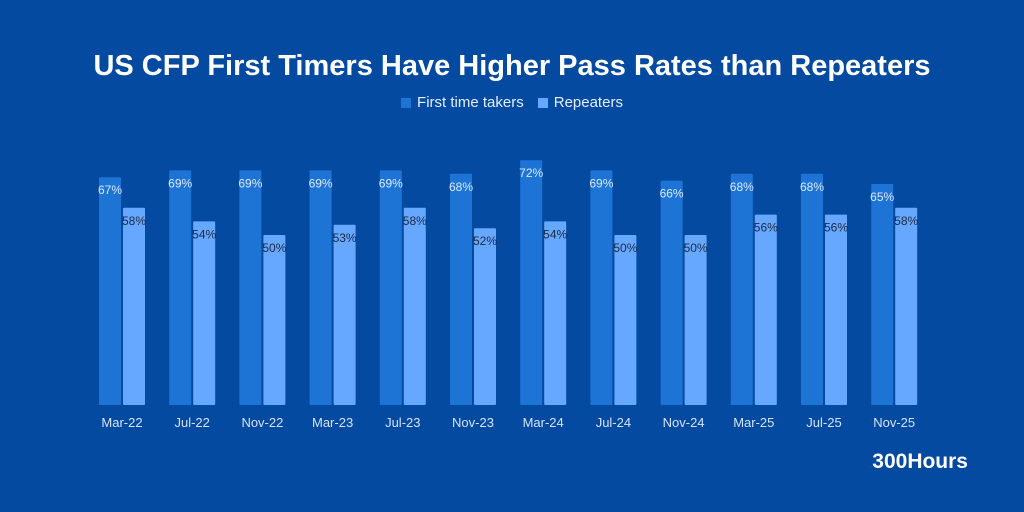 The height and width of the screenshot is (512, 1024). What do you see at coordinates (753, 422) in the screenshot?
I see `x-tick-label: Mar-25` at bounding box center [753, 422].